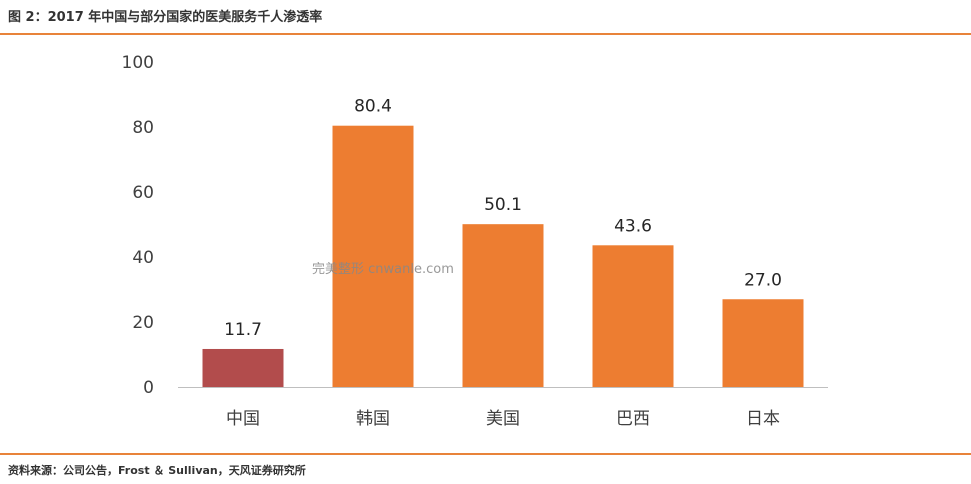 The width and height of the screenshot is (971, 484). I want to click on top-divider, so click(485, 34).